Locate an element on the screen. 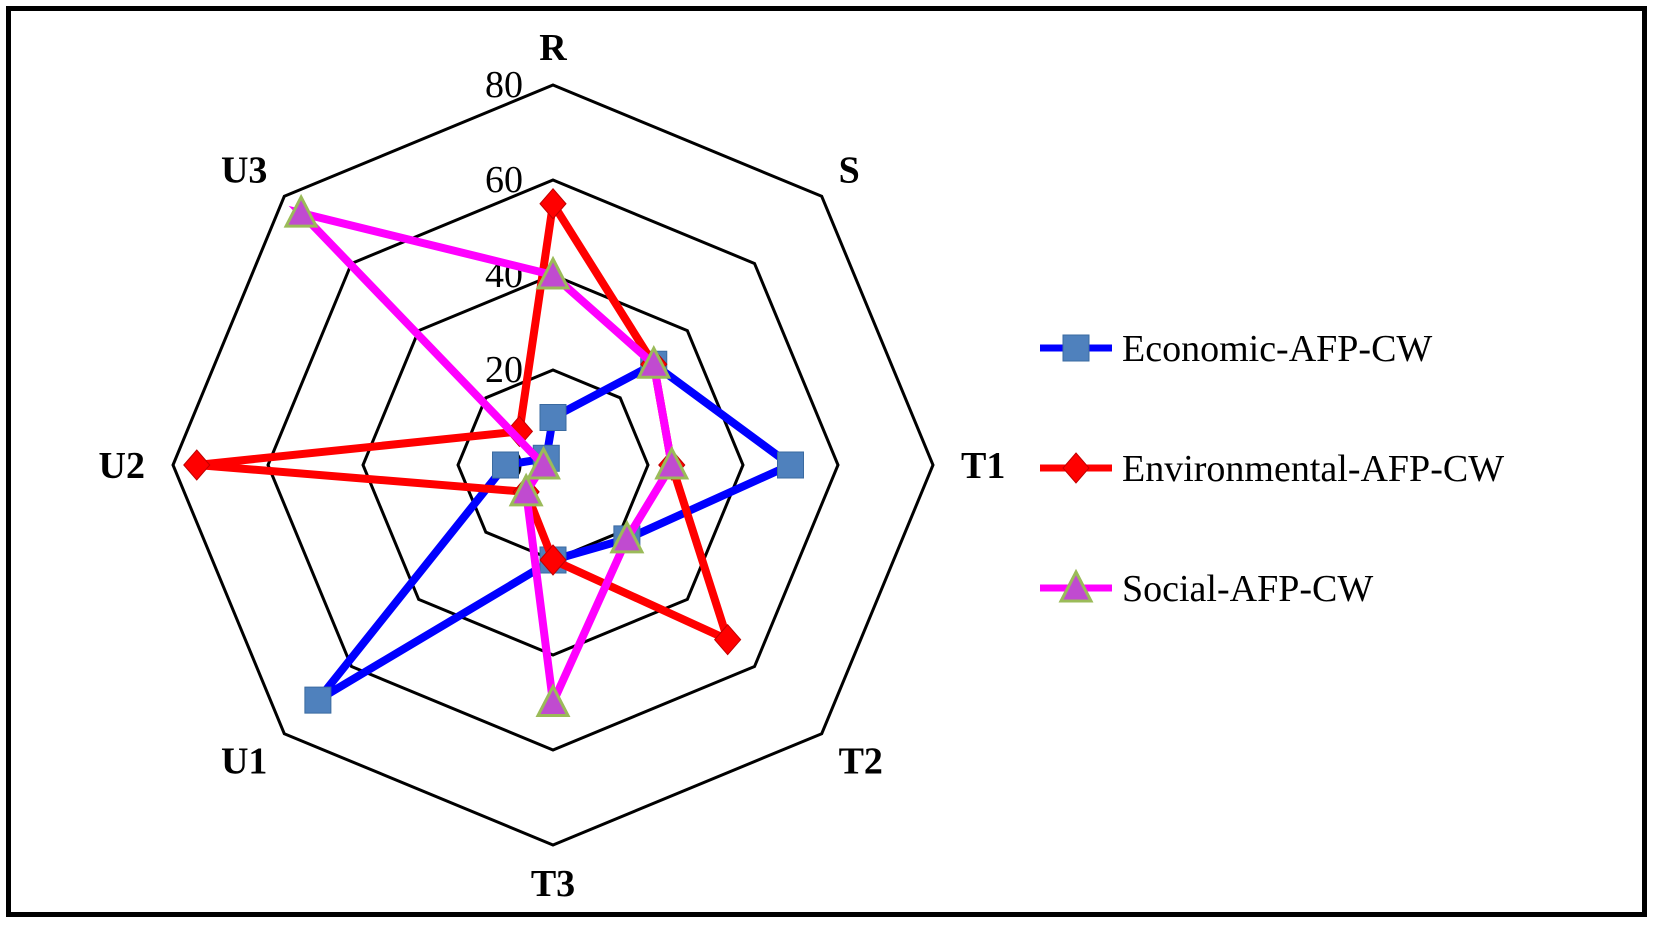  legend-item-0: Economic-AFP-CW is located at coordinates (1236, 349).